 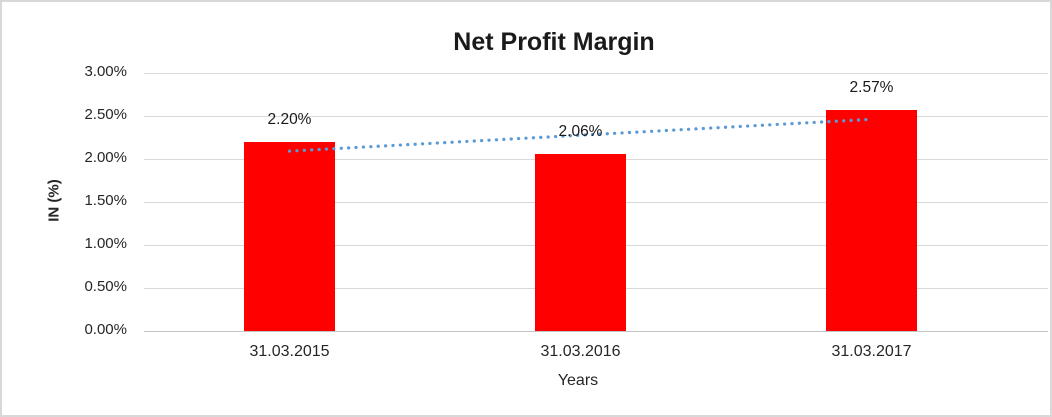 What do you see at coordinates (105, 200) in the screenshot?
I see `y-tick-label: 1.50%` at bounding box center [105, 200].